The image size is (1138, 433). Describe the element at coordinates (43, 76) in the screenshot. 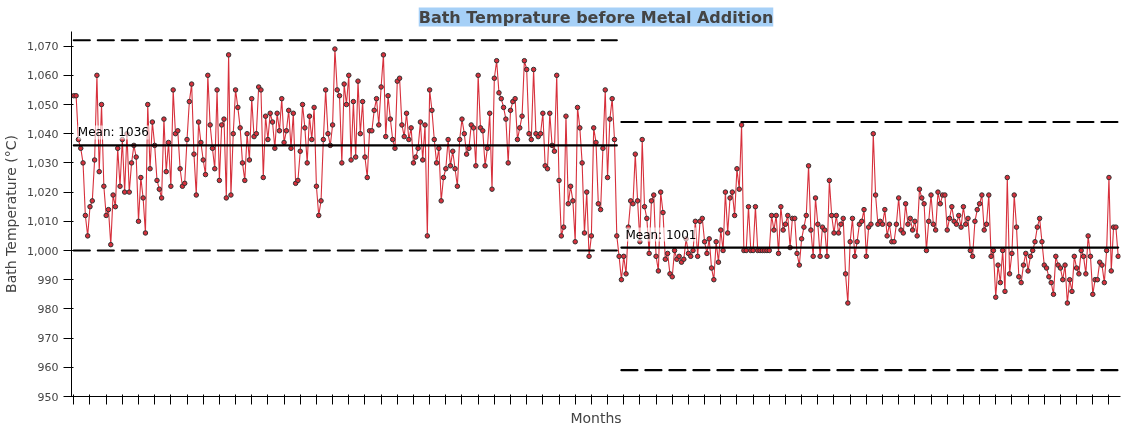

I see `y-tick-label: 1,060` at that location.